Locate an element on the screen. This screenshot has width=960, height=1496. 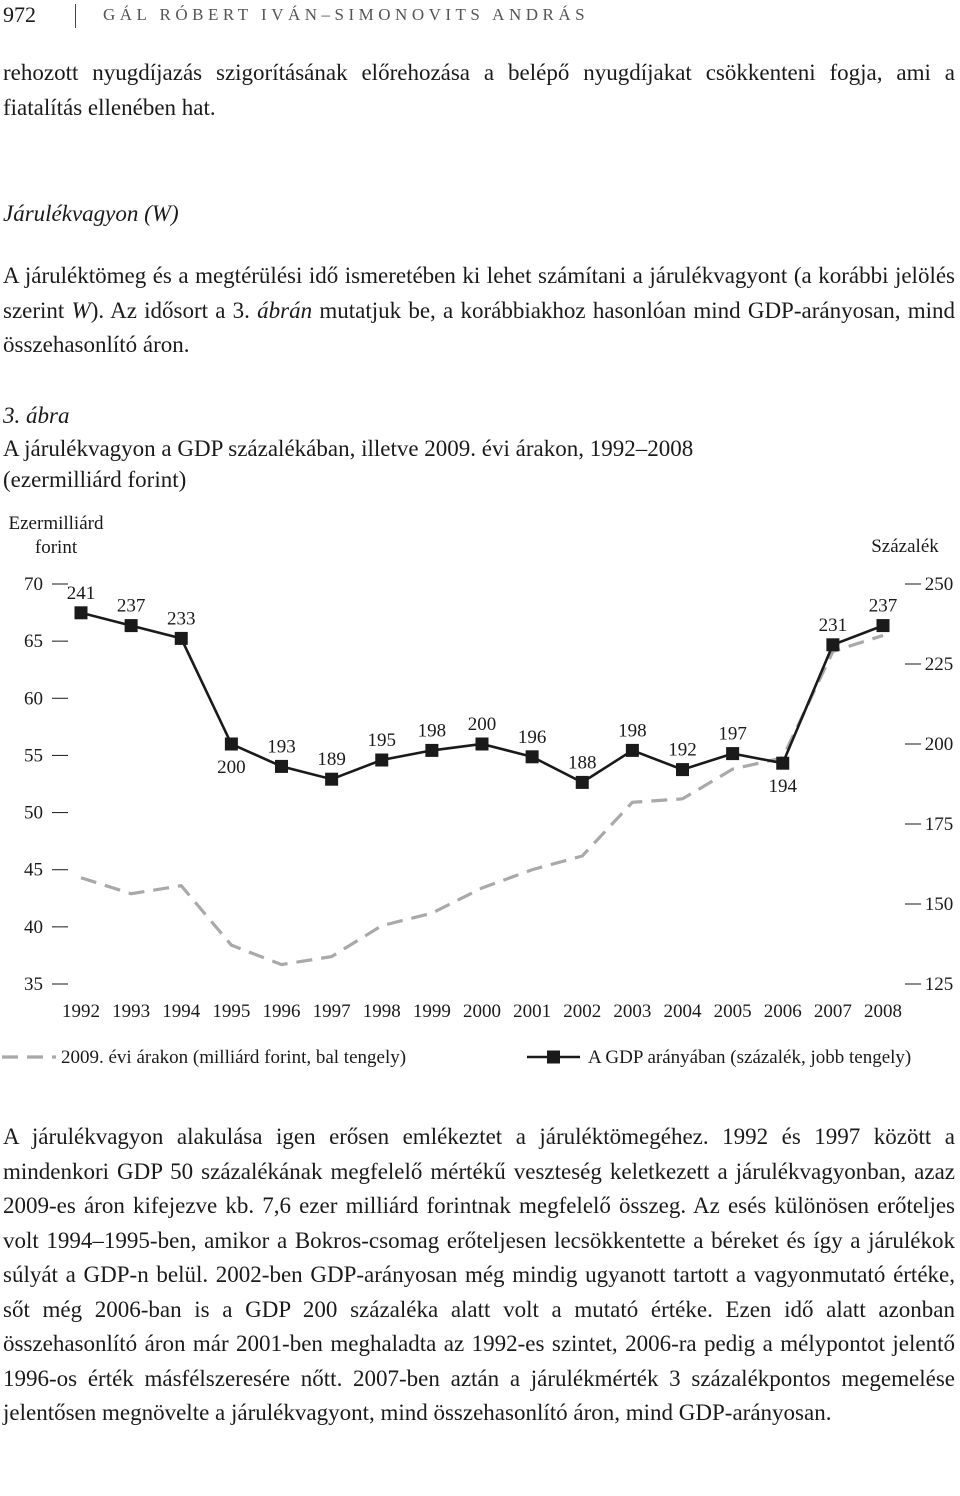
y2-tick-label: 150 is located at coordinates (939, 904).